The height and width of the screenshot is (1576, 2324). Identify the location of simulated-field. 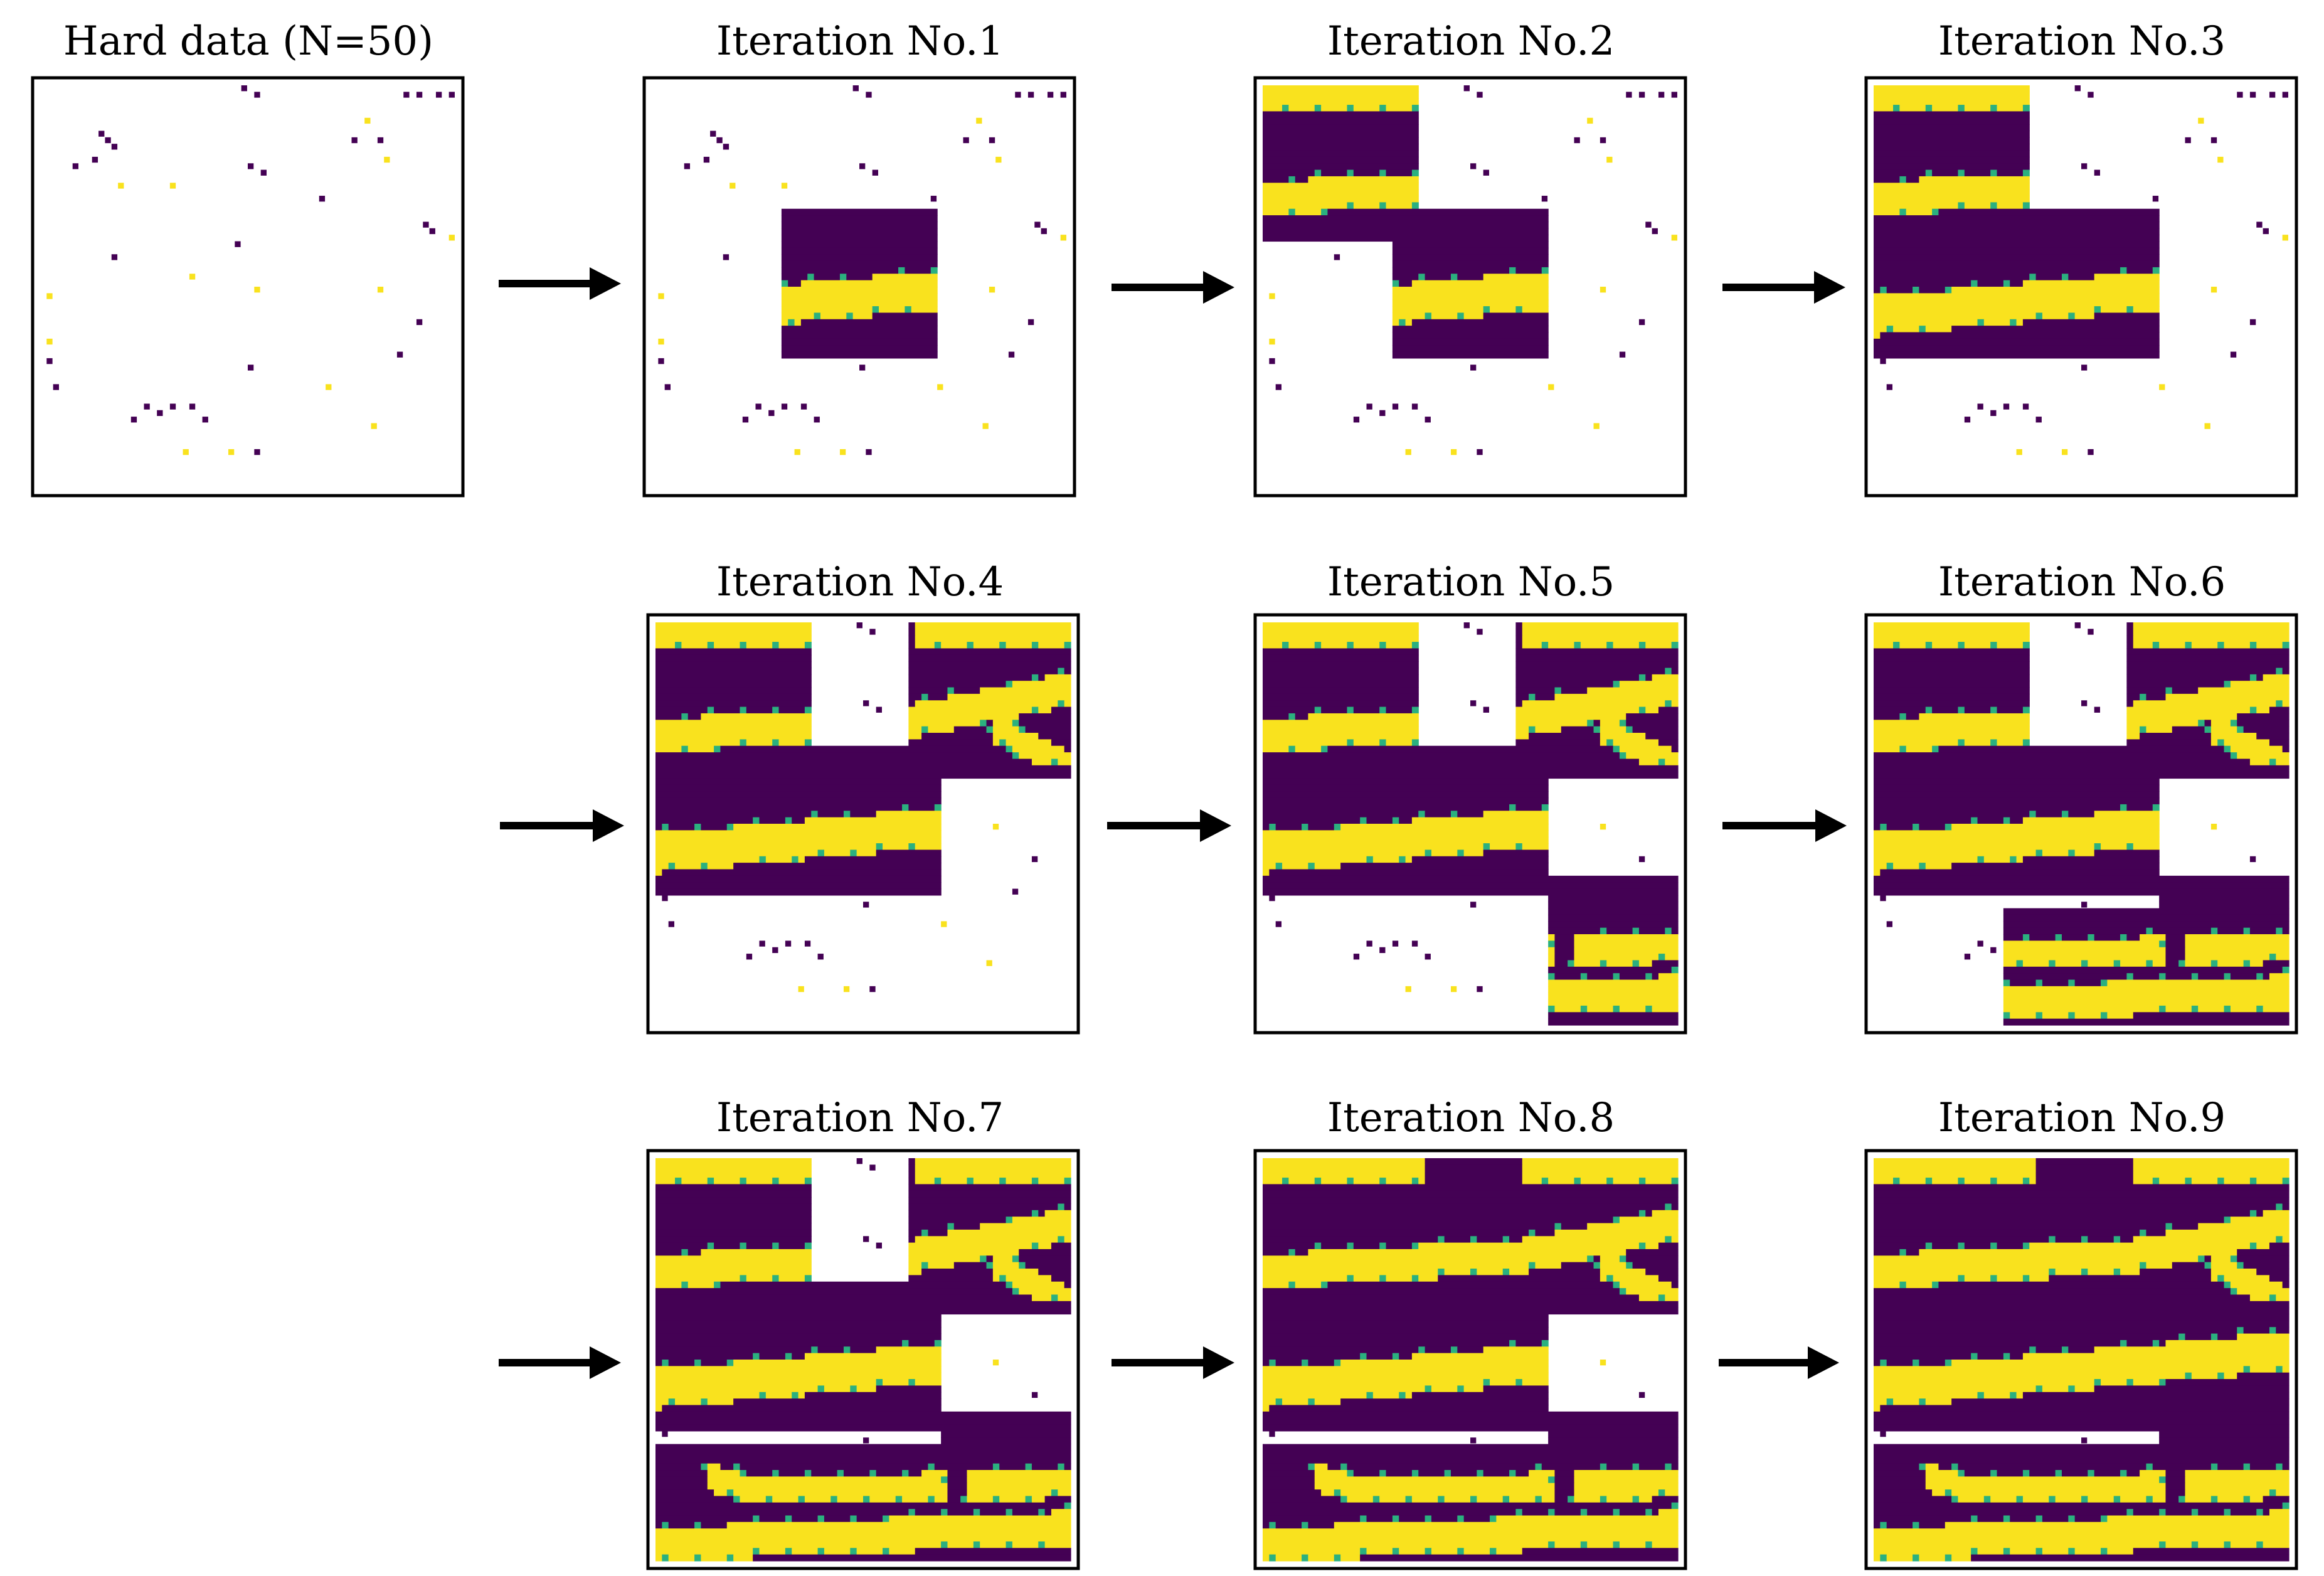
(1406, 222).